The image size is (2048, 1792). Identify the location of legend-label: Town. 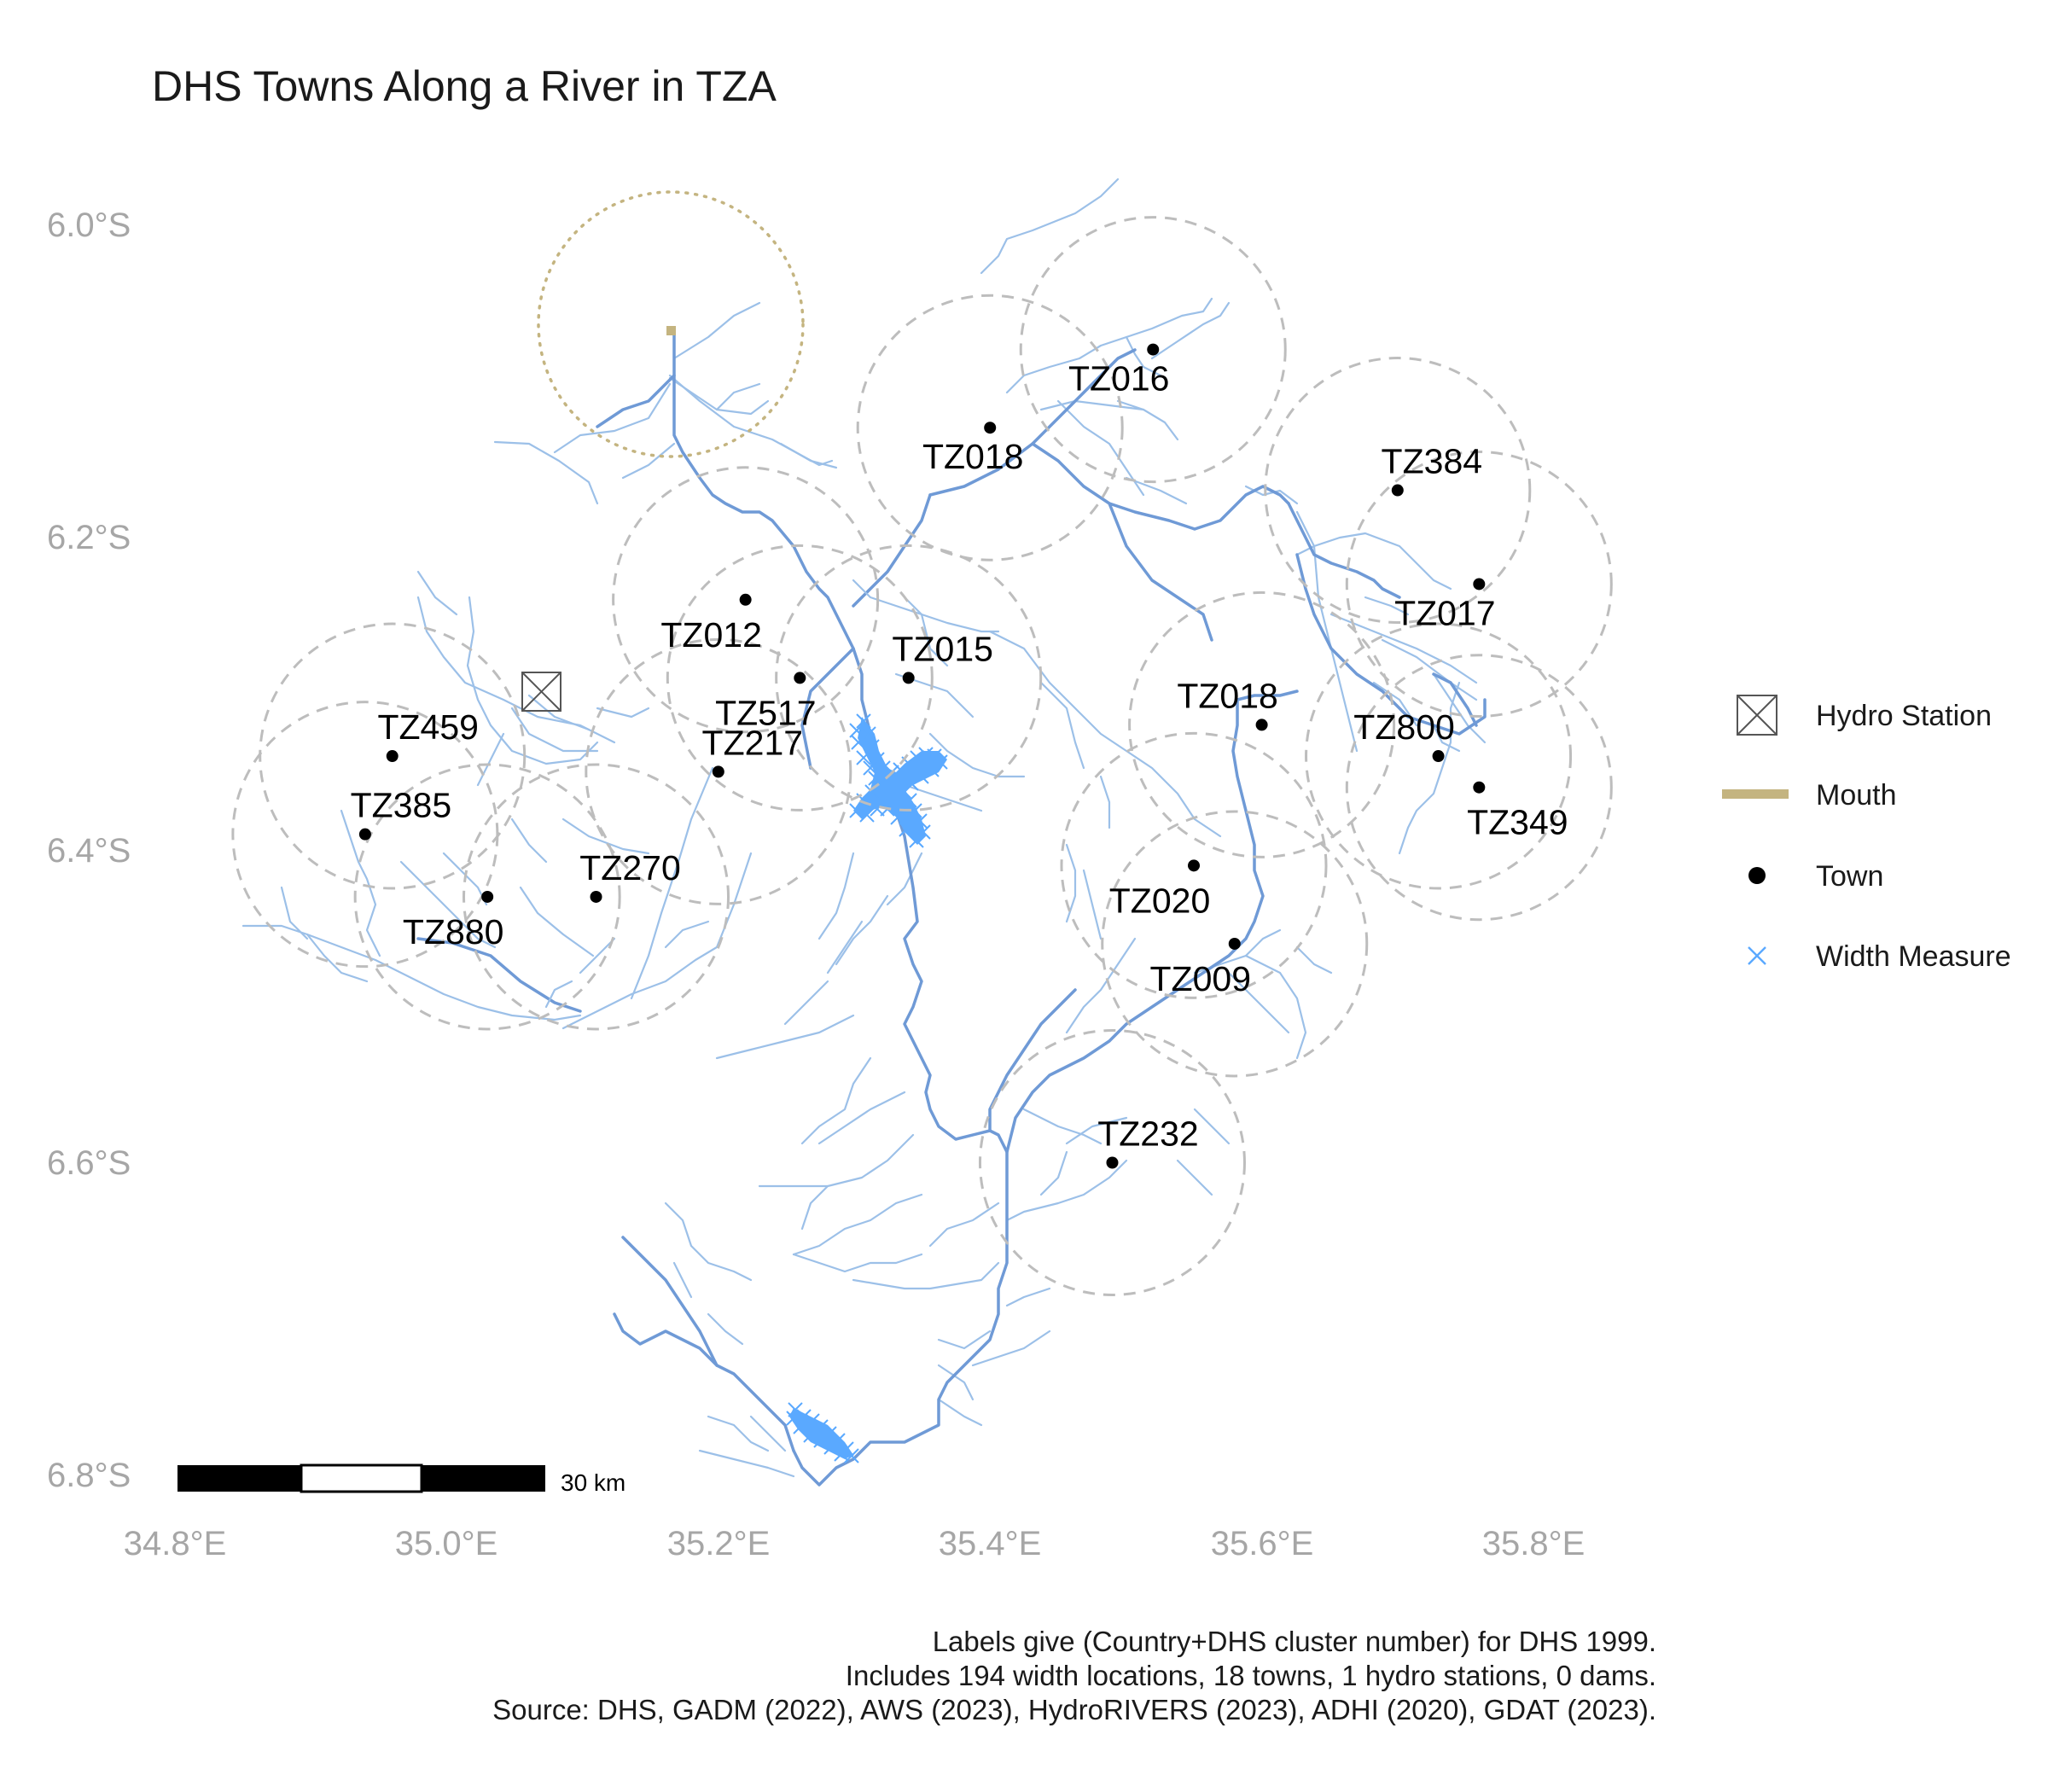
(1850, 876).